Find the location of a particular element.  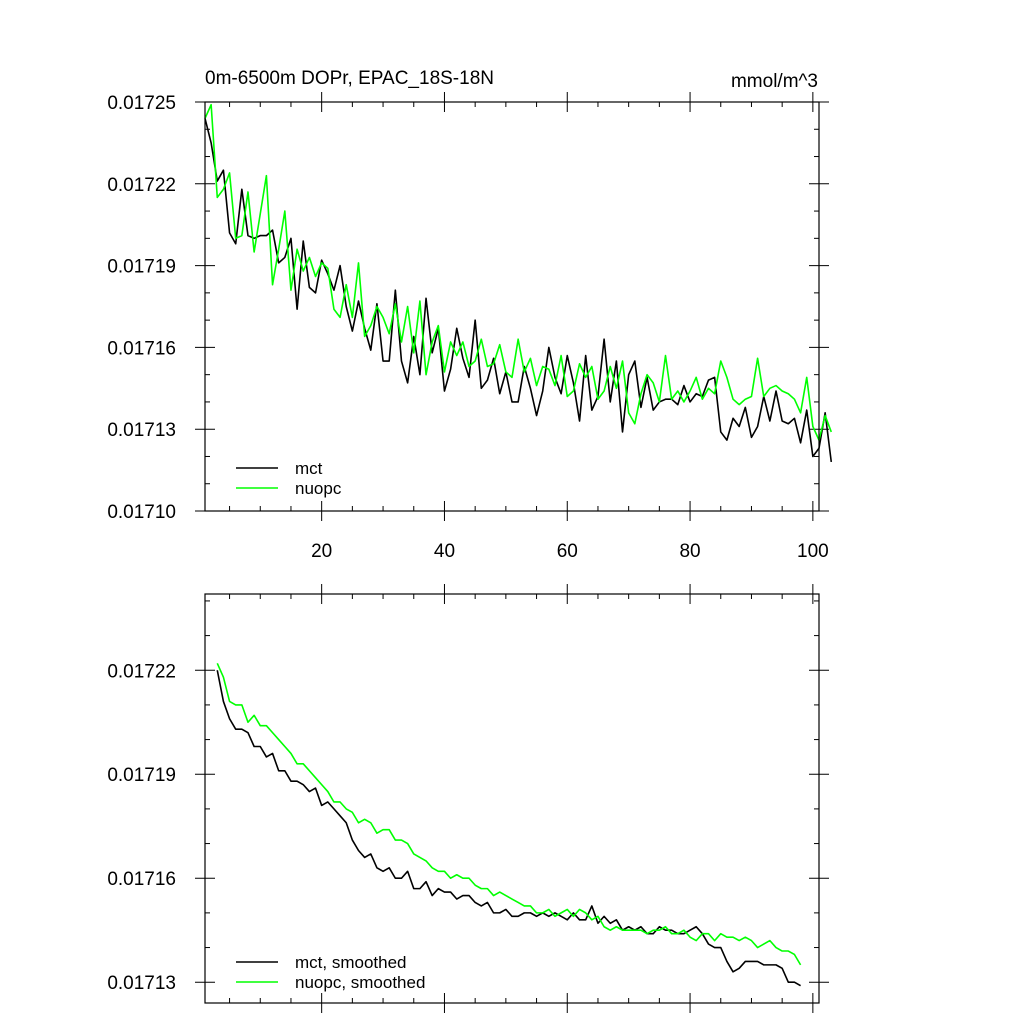

top-x-tick-label: 20 is located at coordinates (321, 551).